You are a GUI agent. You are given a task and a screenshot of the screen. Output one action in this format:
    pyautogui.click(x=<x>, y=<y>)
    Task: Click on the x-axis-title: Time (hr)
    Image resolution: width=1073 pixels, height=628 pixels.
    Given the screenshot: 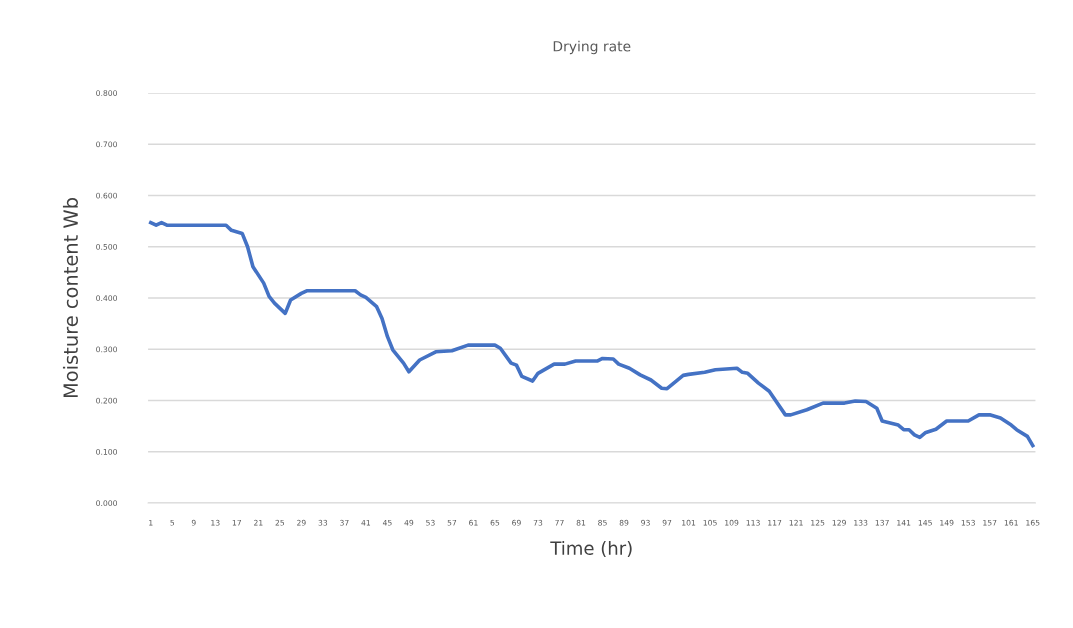 What is the action you would take?
    pyautogui.click(x=591, y=549)
    